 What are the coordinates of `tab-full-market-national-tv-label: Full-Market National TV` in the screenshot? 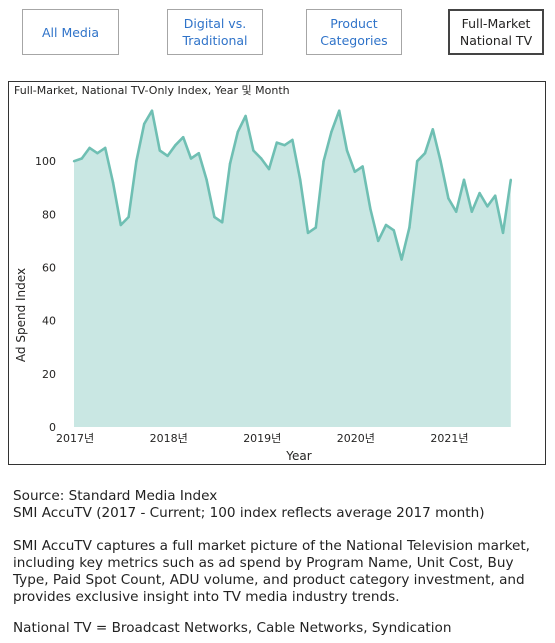 It's located at (496, 32).